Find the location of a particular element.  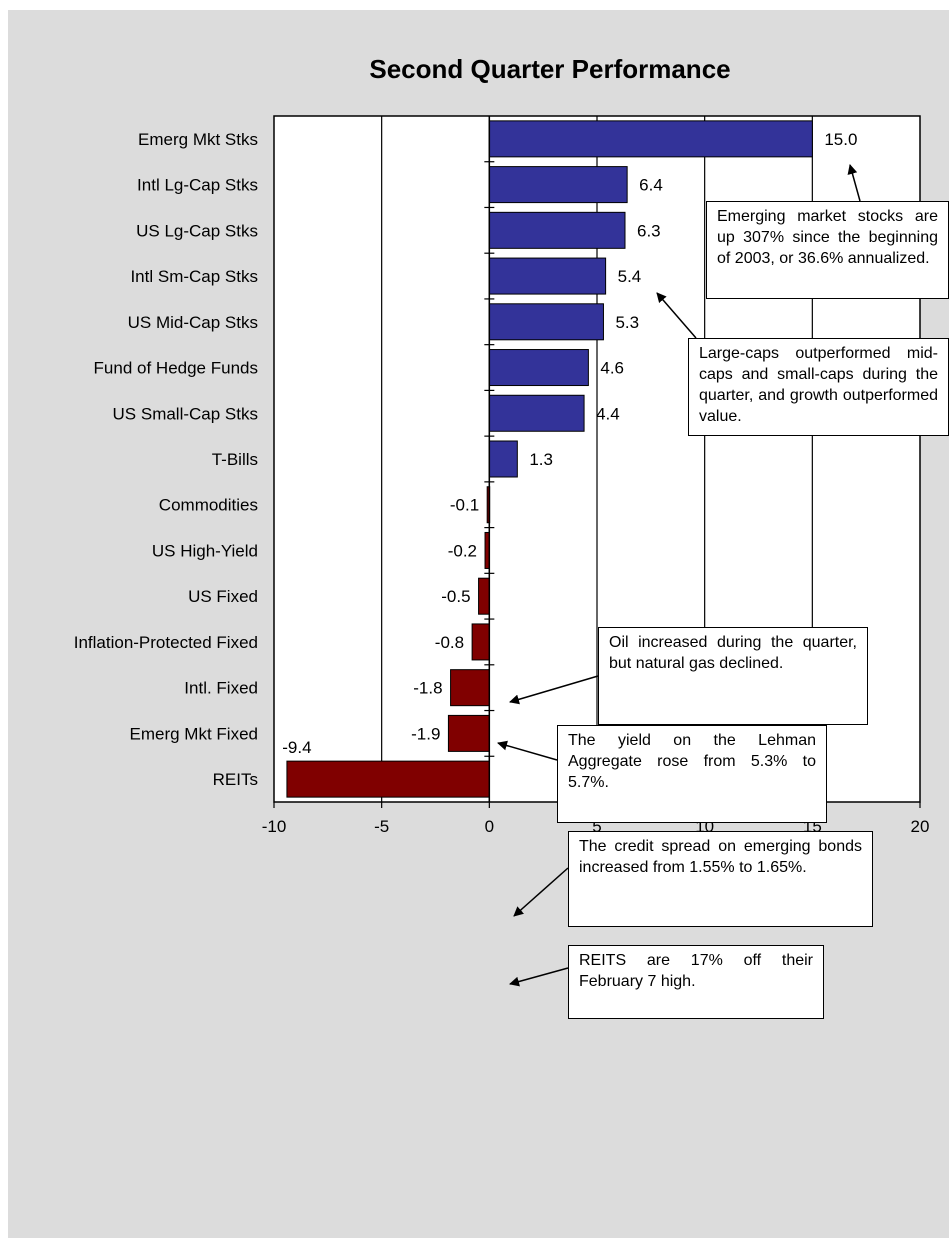

category-label: T-Bills is located at coordinates (235, 459).